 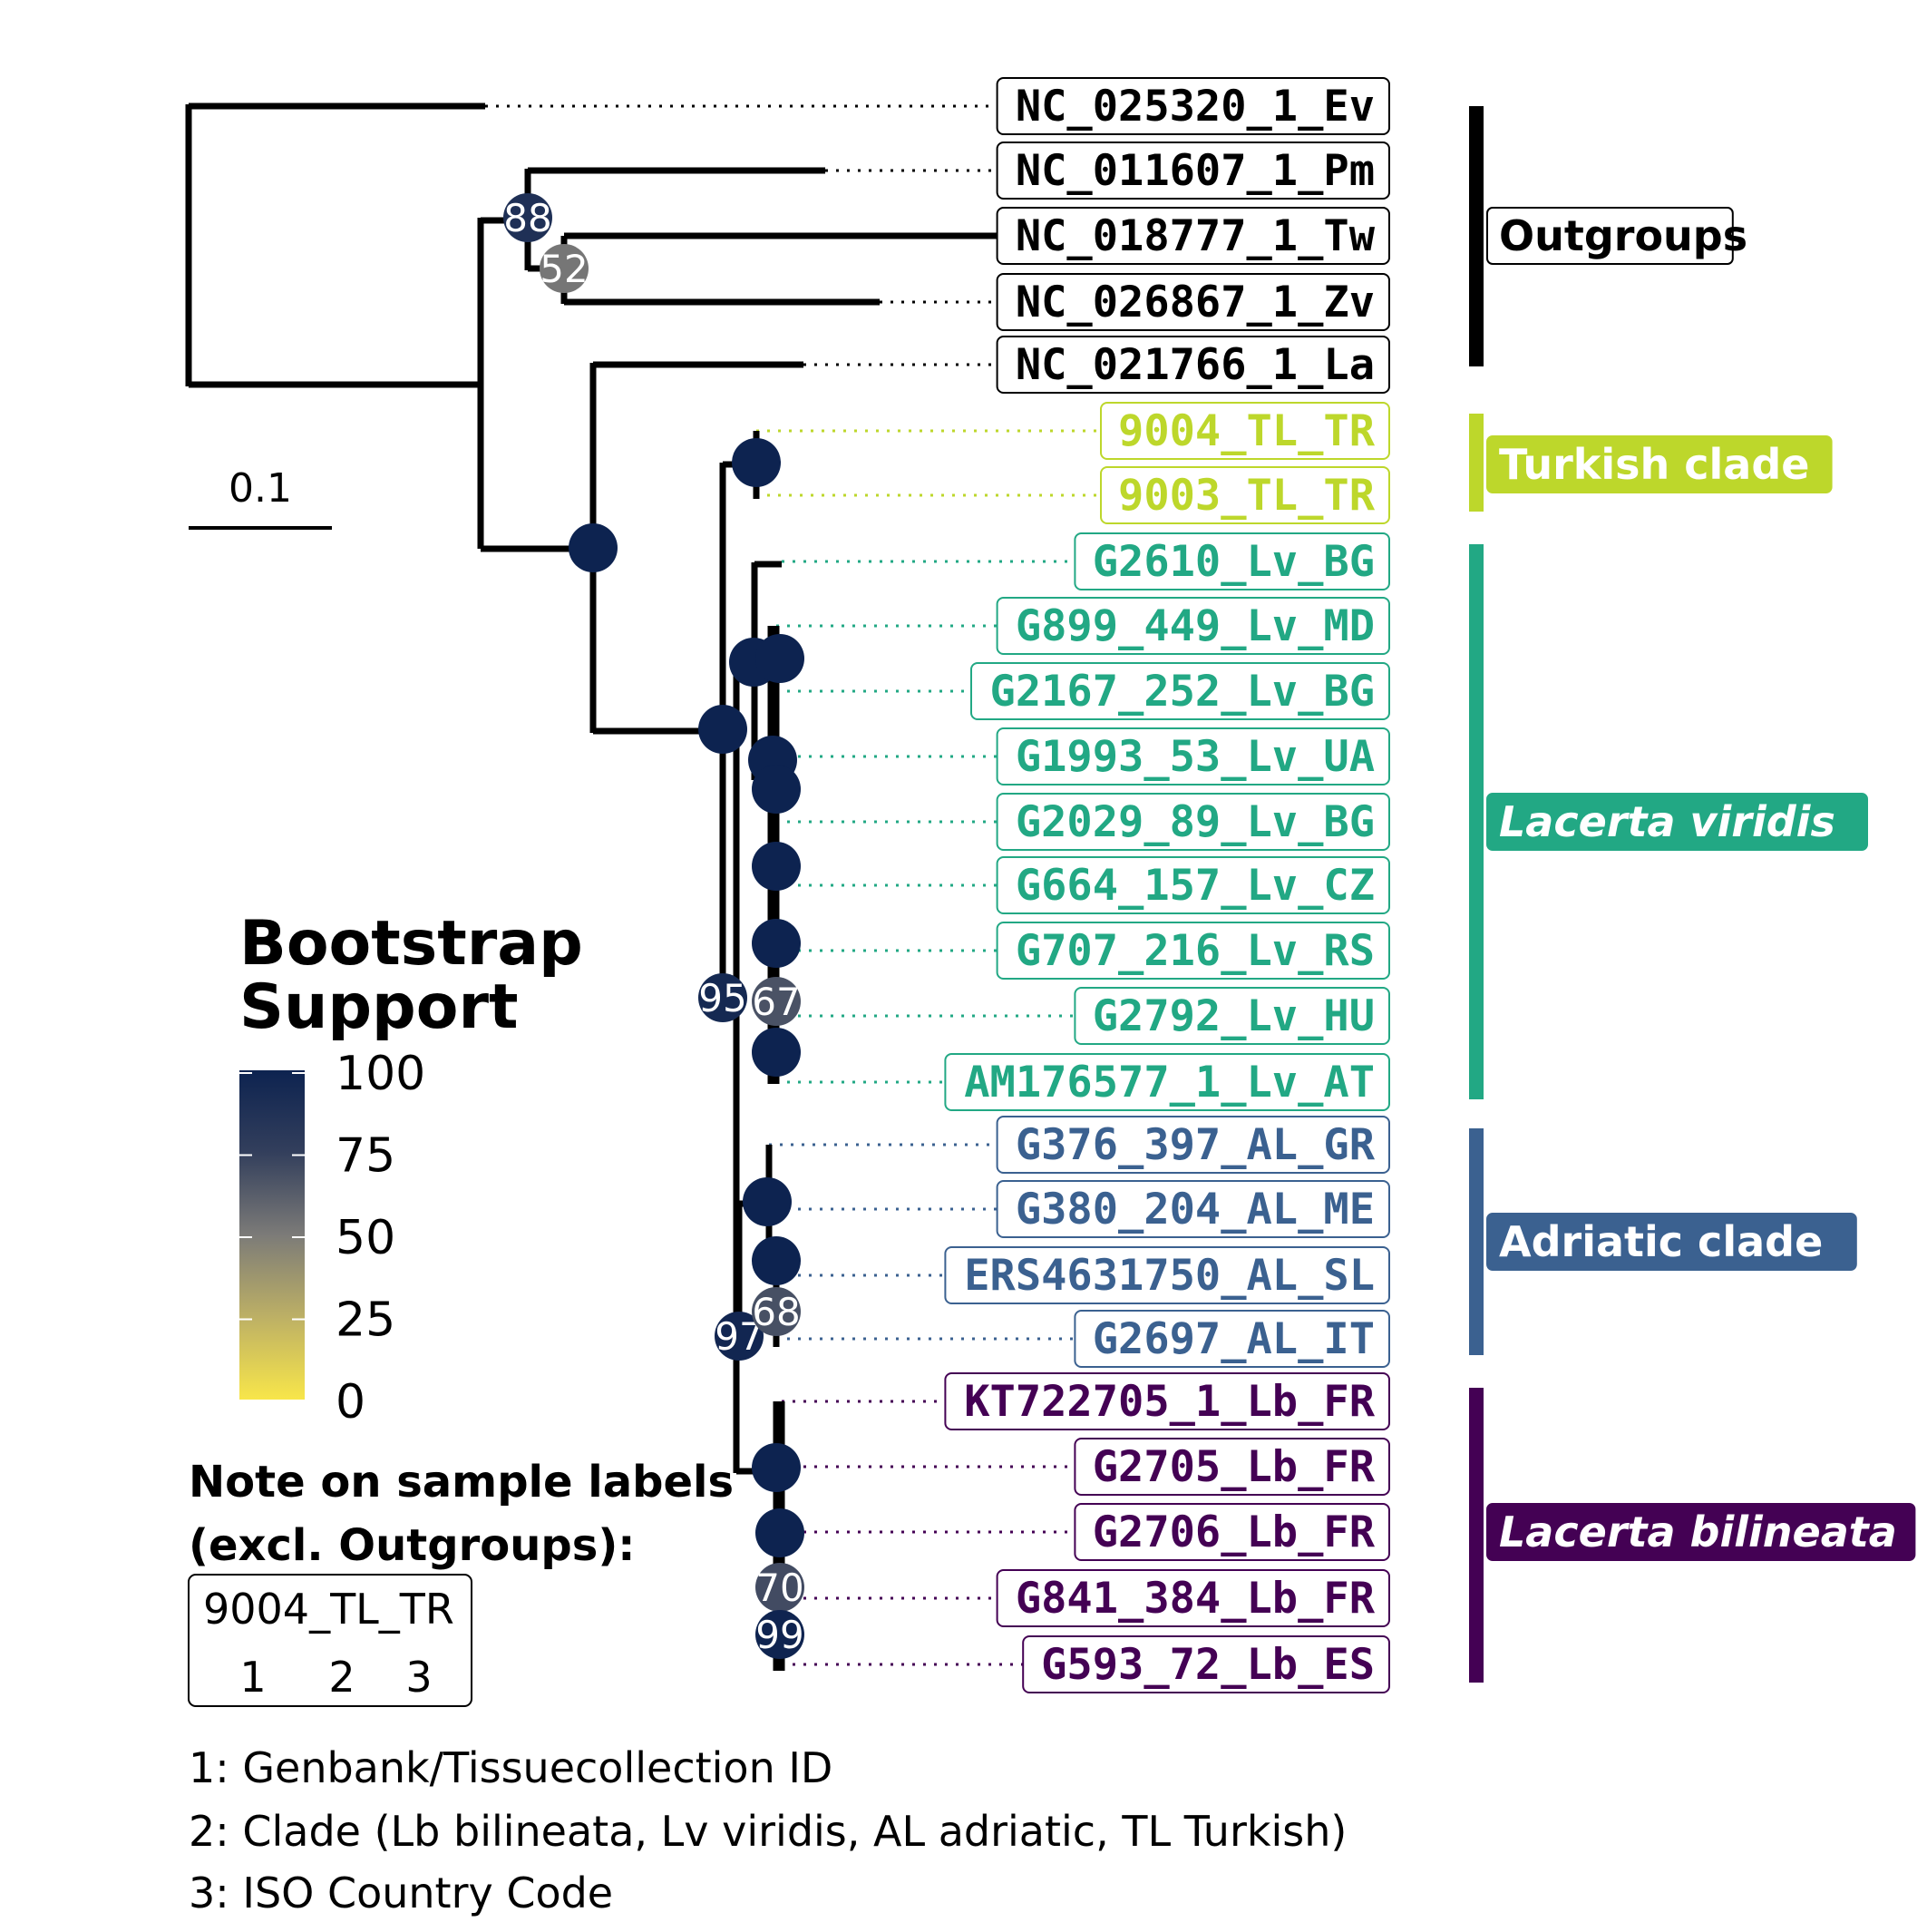 I want to click on clade-label-box-viridis, so click(x=1677, y=822).